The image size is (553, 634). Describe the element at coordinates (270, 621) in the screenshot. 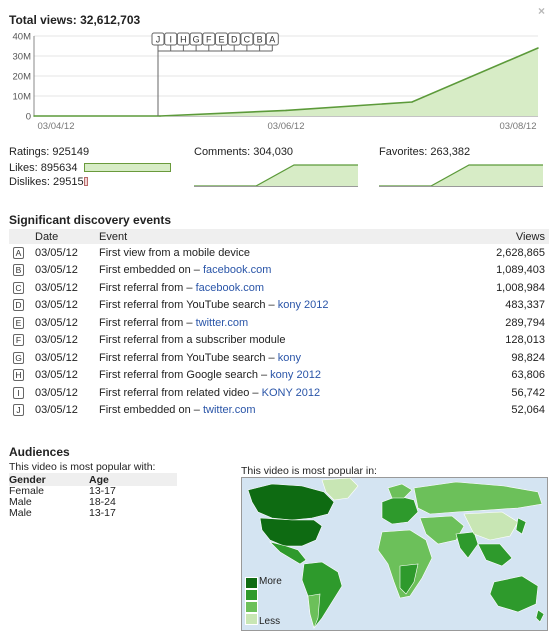

I see `map-legend-less: Less` at that location.